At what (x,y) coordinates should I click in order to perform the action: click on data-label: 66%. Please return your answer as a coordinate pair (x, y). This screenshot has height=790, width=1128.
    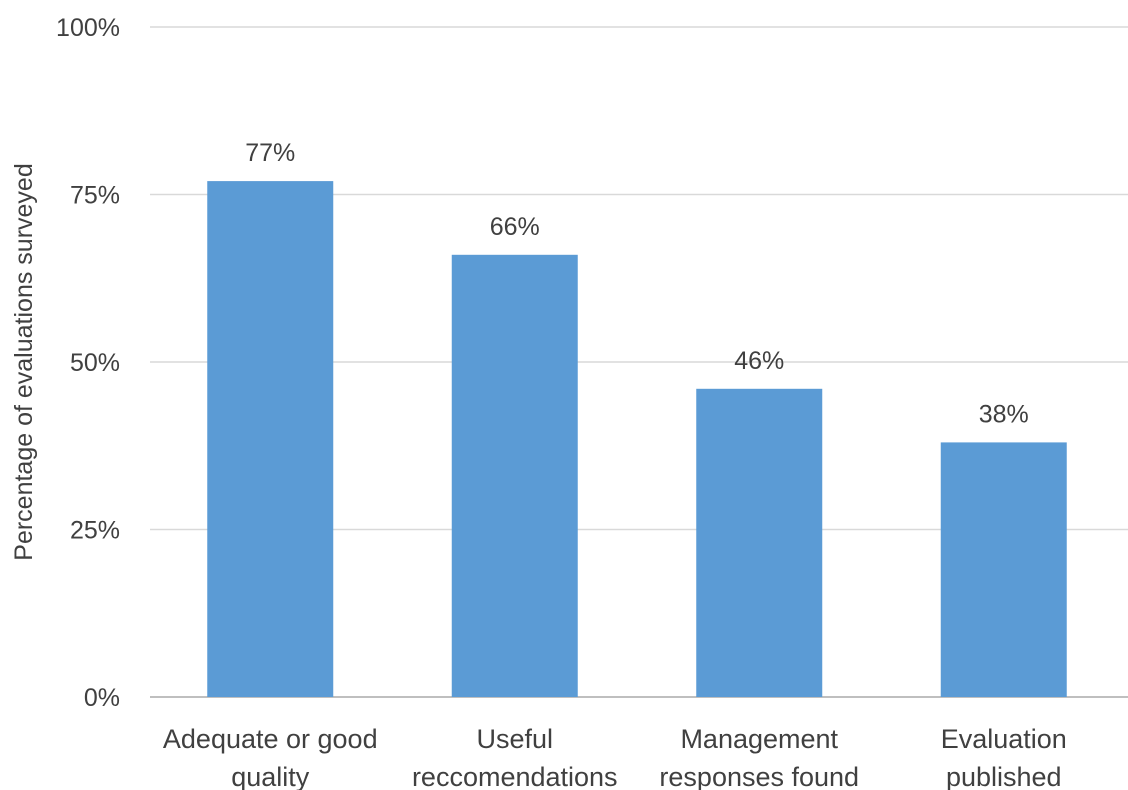
    Looking at the image, I should click on (515, 227).